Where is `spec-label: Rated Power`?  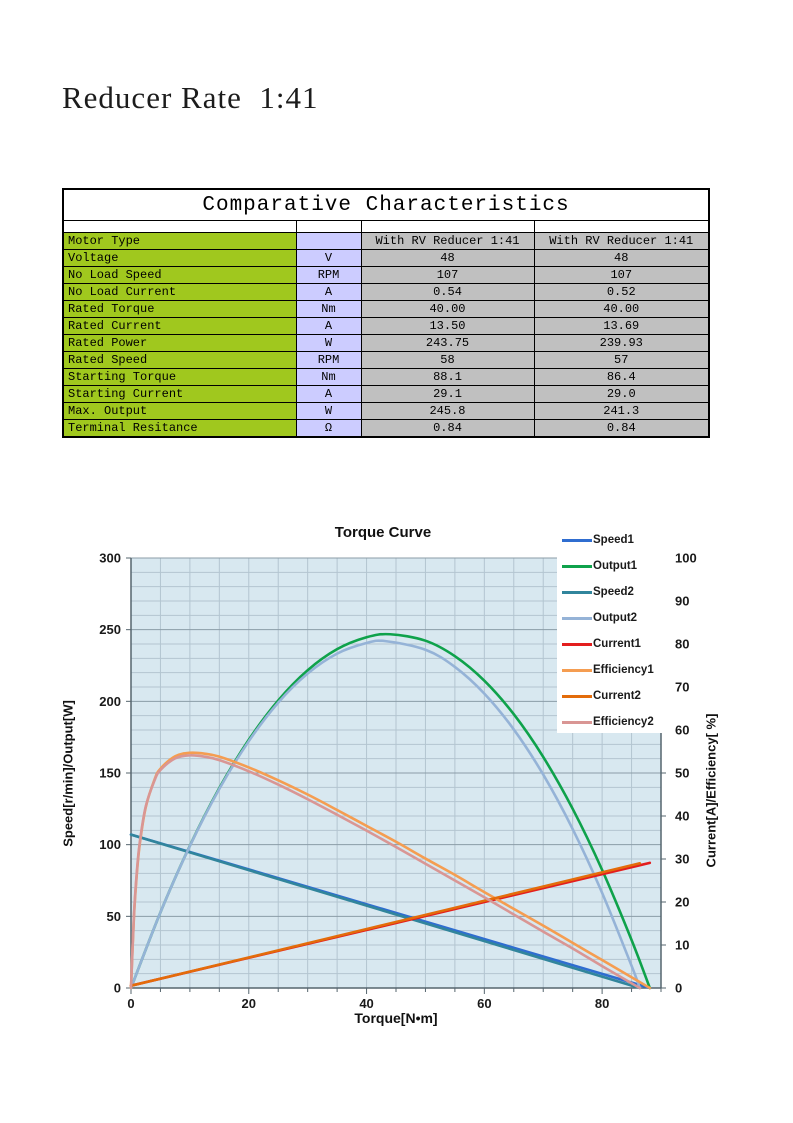
spec-label: Rated Power is located at coordinates (179, 343).